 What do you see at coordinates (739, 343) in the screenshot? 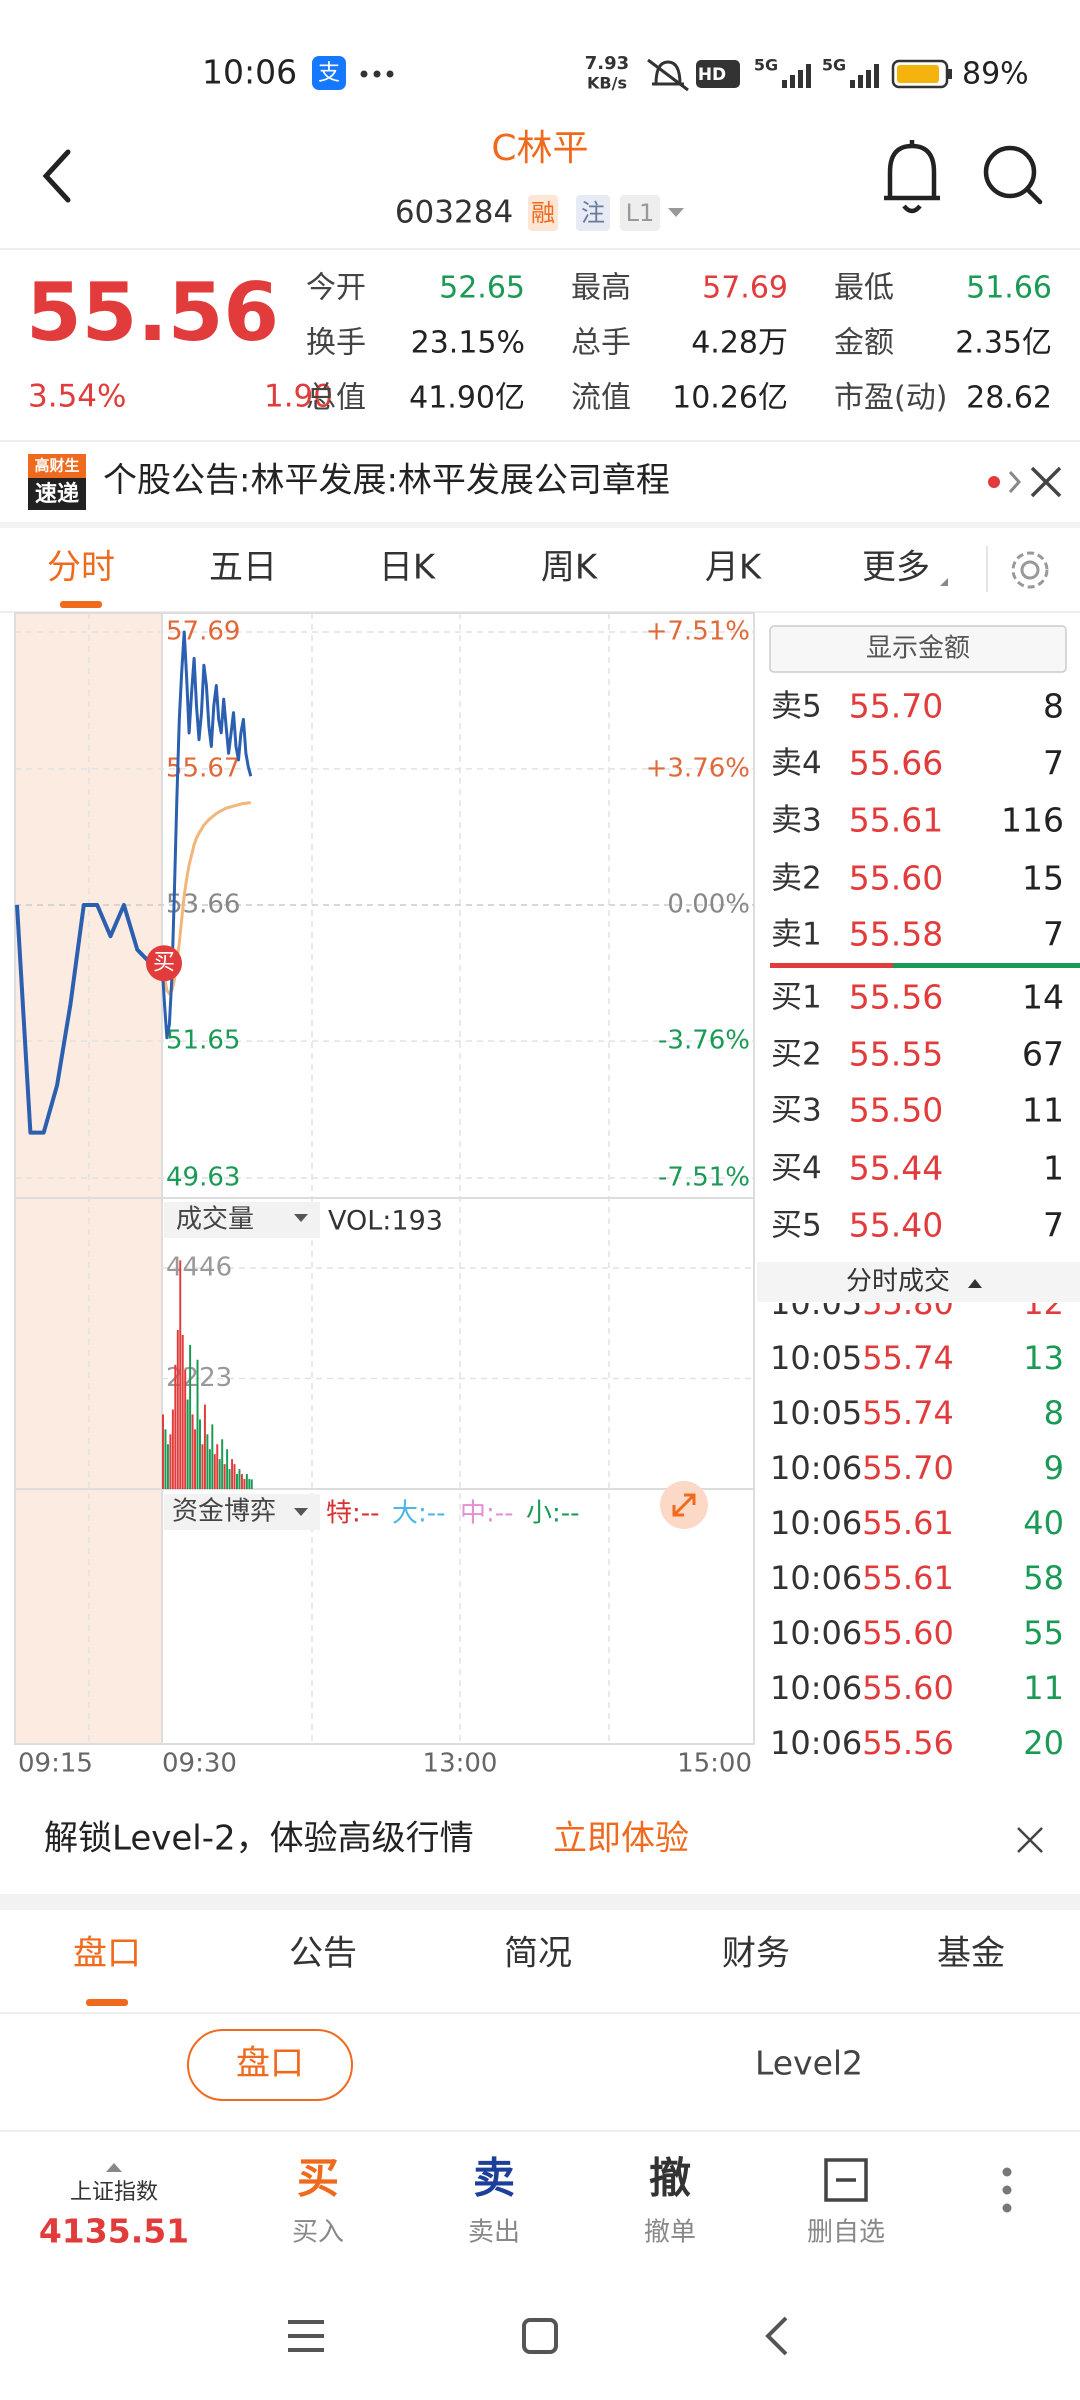
I see `stat-value: 4.28万` at bounding box center [739, 343].